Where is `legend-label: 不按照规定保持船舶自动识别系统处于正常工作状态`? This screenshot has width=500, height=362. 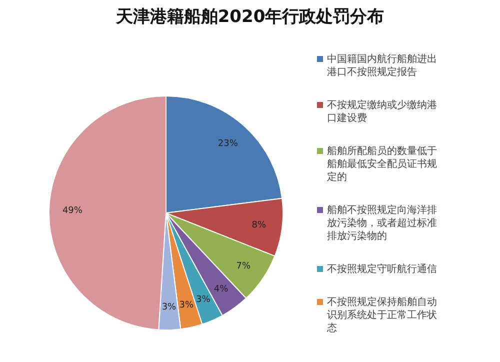 legend-label: 不按照规定保持船舶自动识别系统处于正常工作状态 is located at coordinates (381, 315).